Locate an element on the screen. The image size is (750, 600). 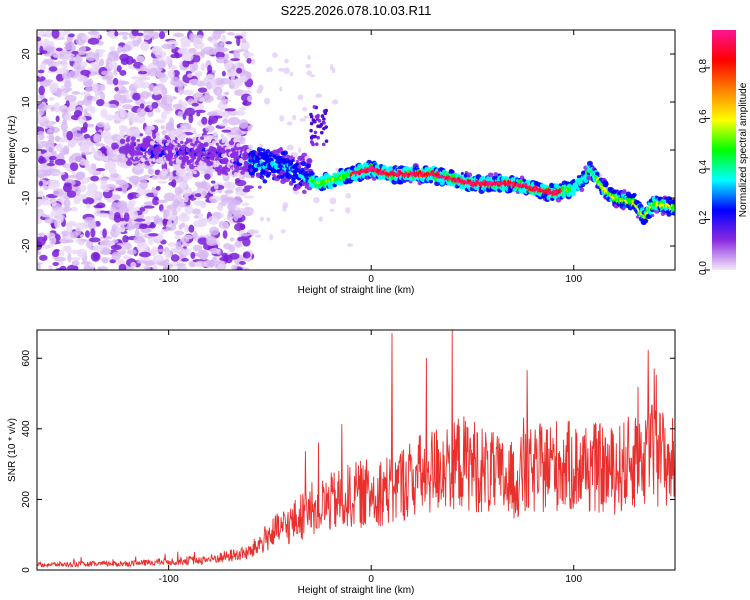
snr-x-label: Height of straight line (km) is located at coordinates (356, 590).